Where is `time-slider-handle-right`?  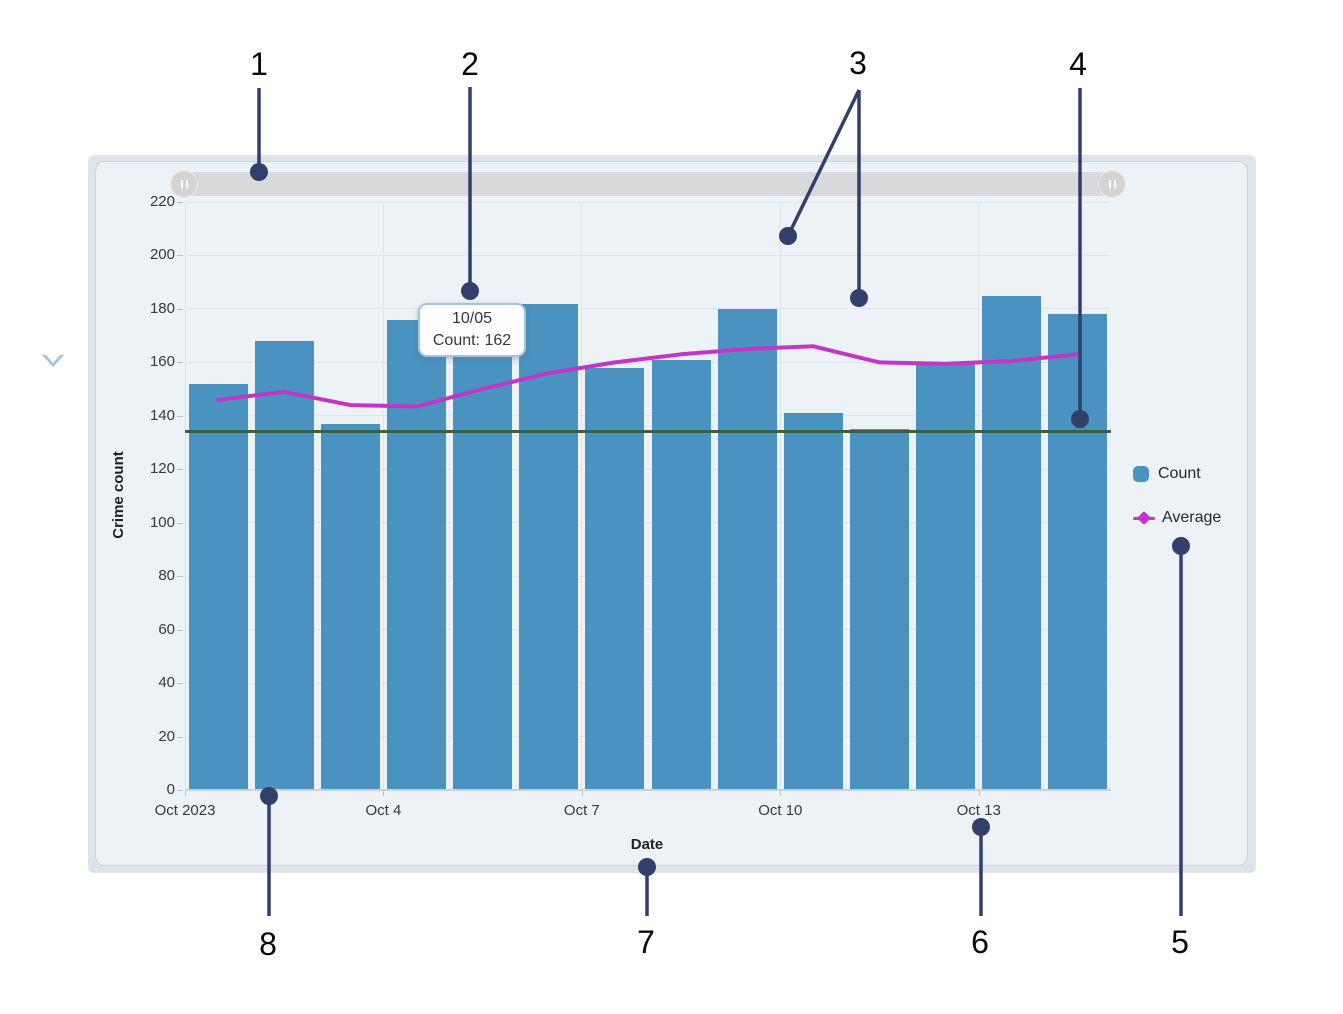 time-slider-handle-right is located at coordinates (1112, 184).